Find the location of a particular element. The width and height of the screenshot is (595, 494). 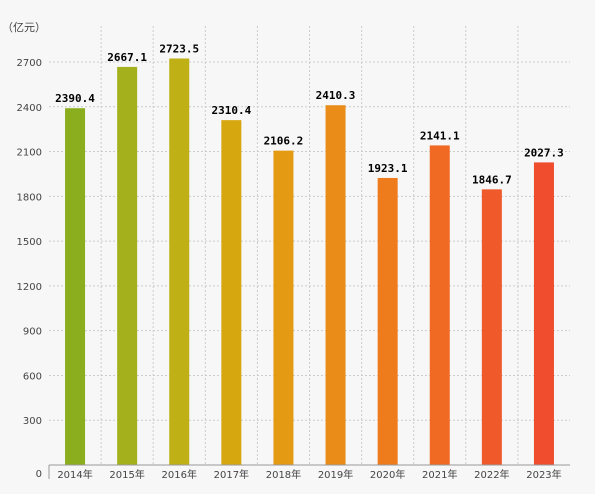

y-tick-label: 0 is located at coordinates (39, 474).